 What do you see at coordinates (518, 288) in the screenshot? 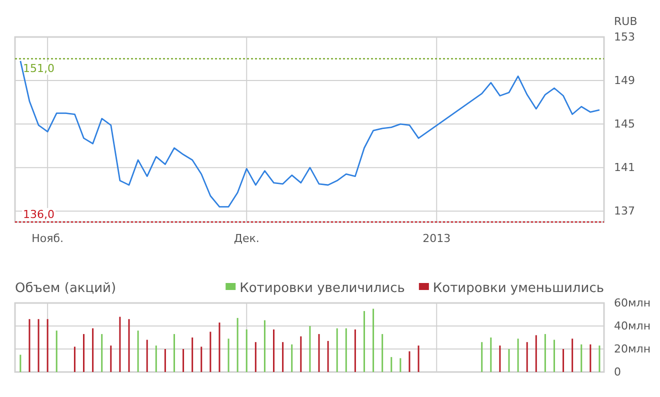
I see `legend-label: Котировки уменьшились` at bounding box center [518, 288].